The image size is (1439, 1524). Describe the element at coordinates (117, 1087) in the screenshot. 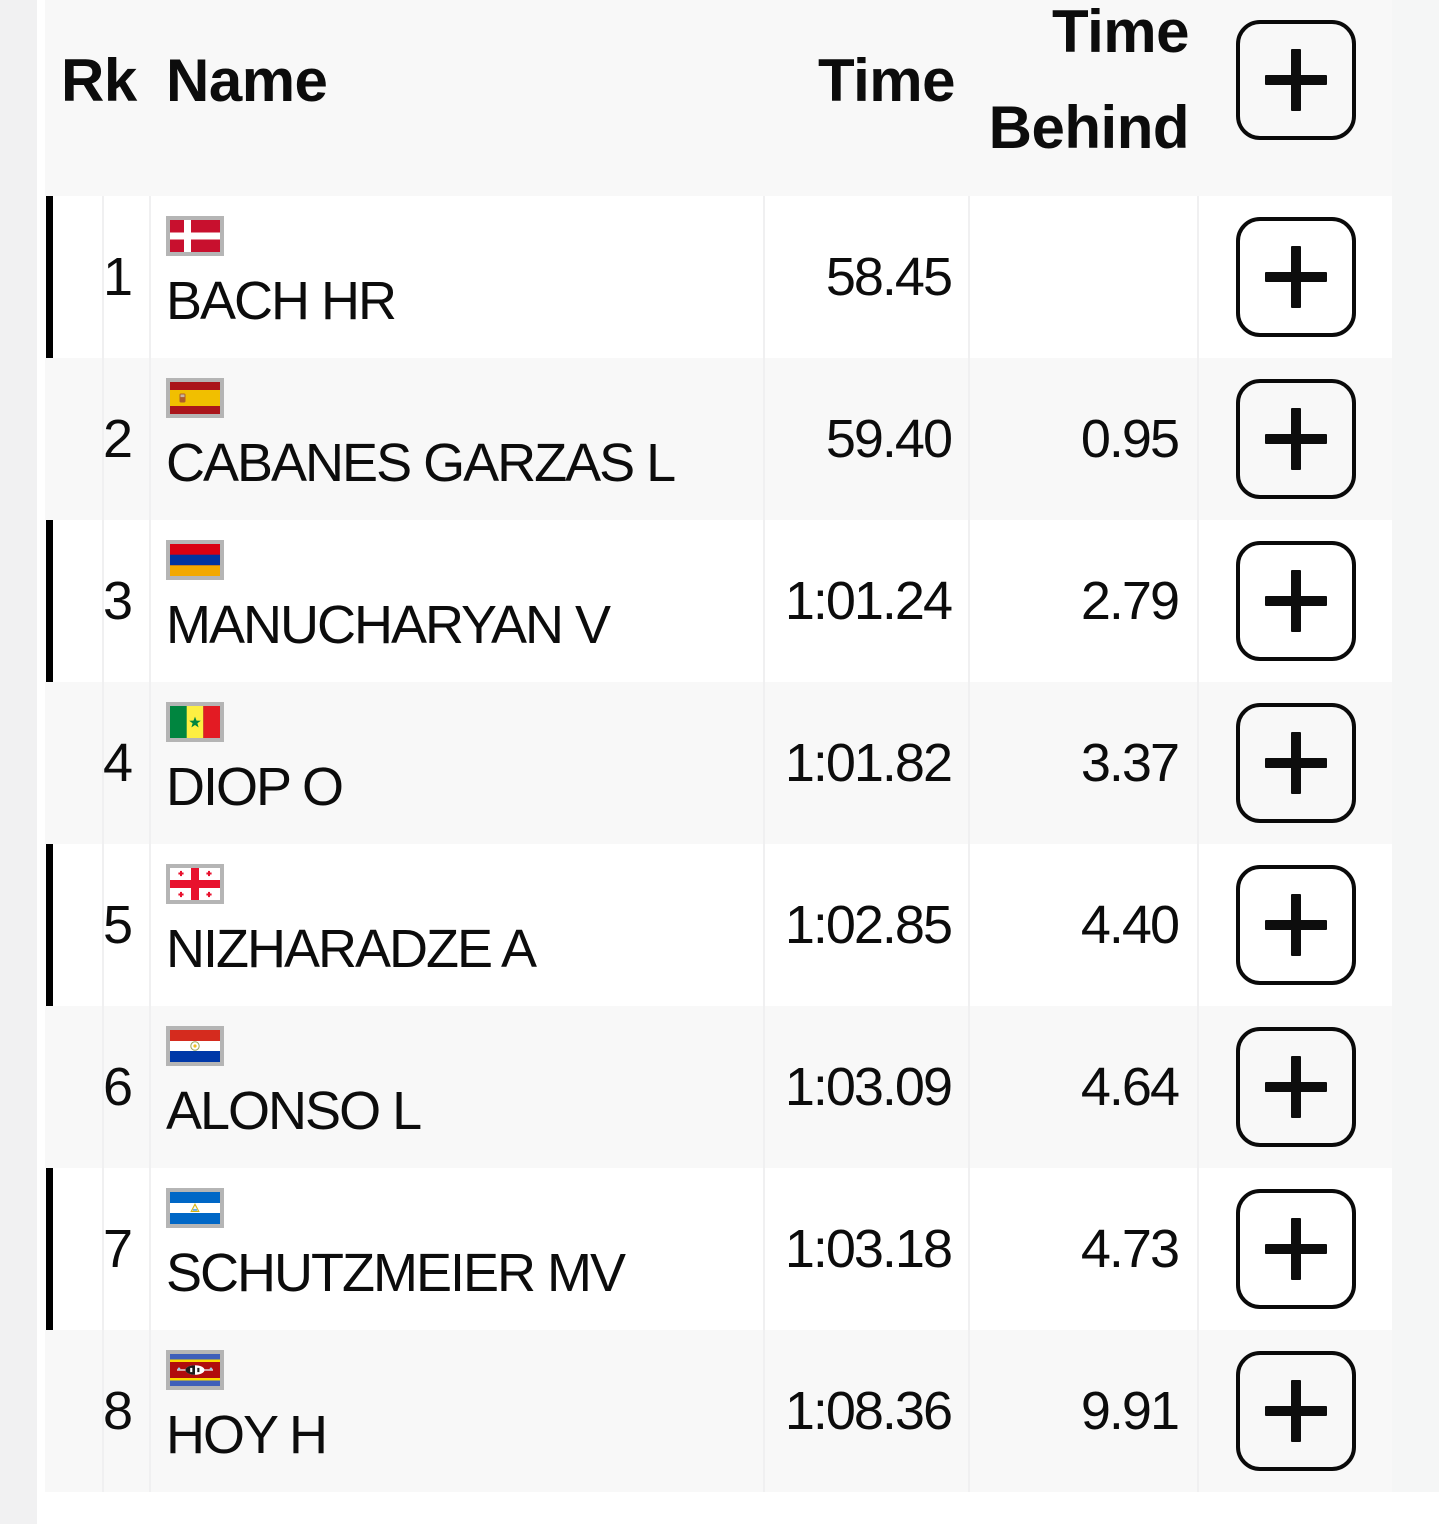

I see `rank-value: 6` at that location.